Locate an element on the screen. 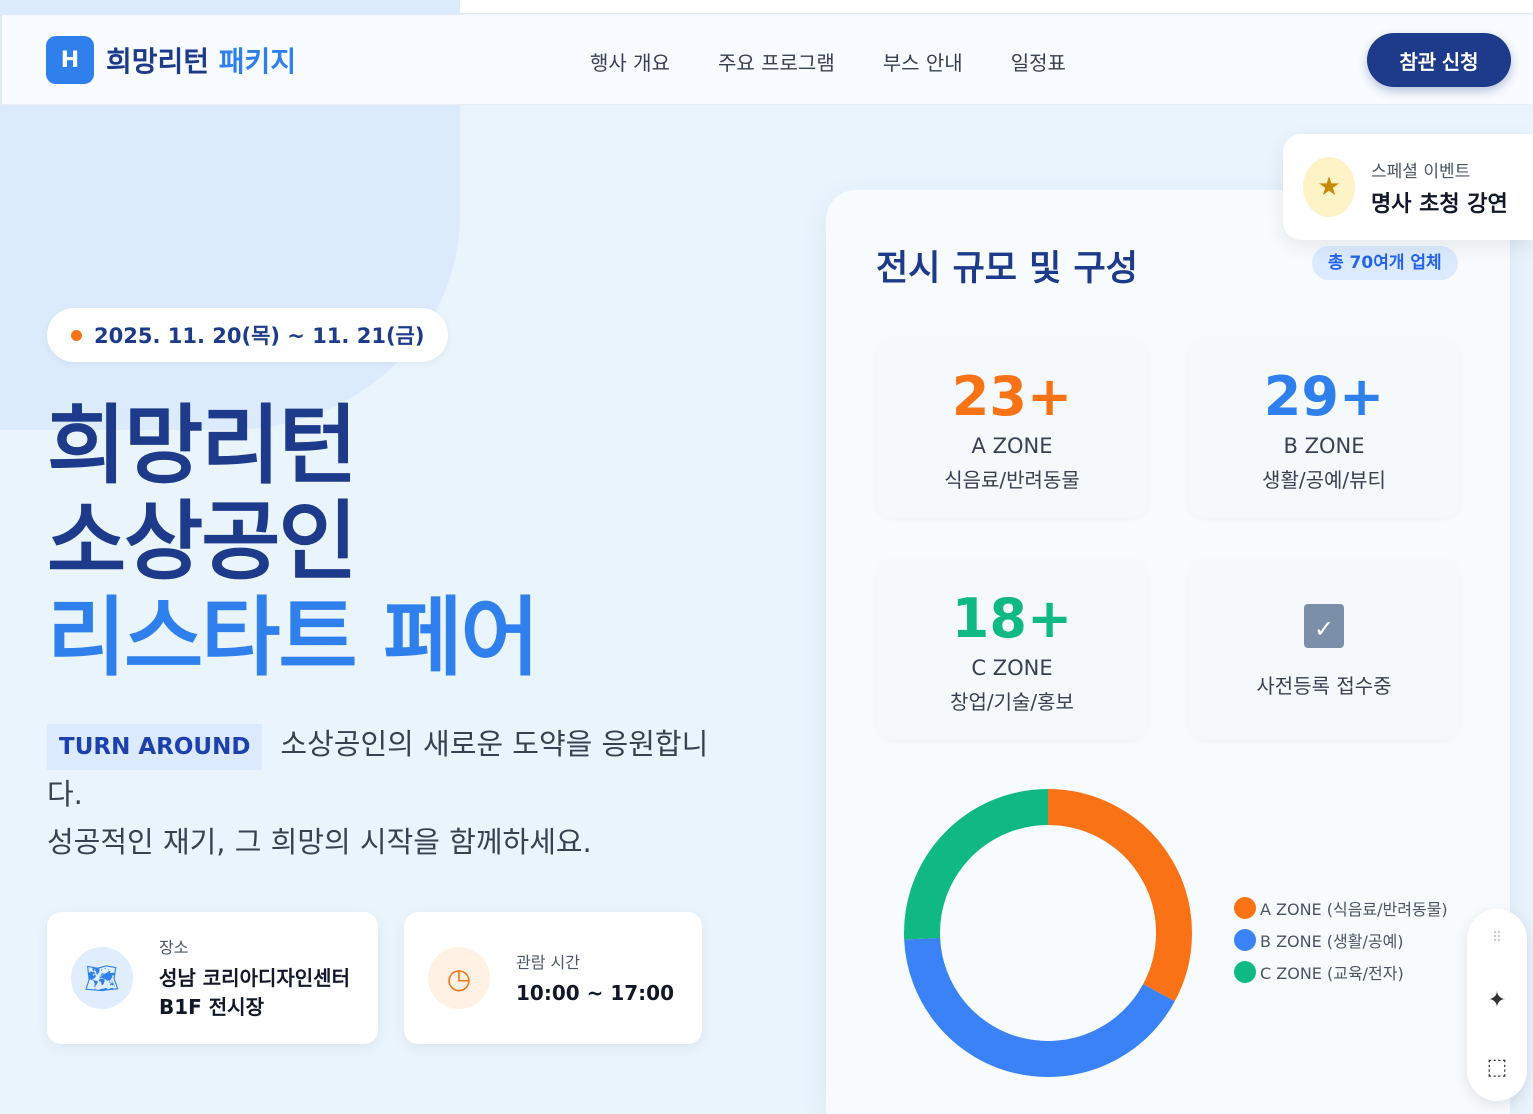 This screenshot has height=1114, width=1533. place-card: 🗺 장소 성남 코리아디자인센터 B1F 전시장 is located at coordinates (212, 978).